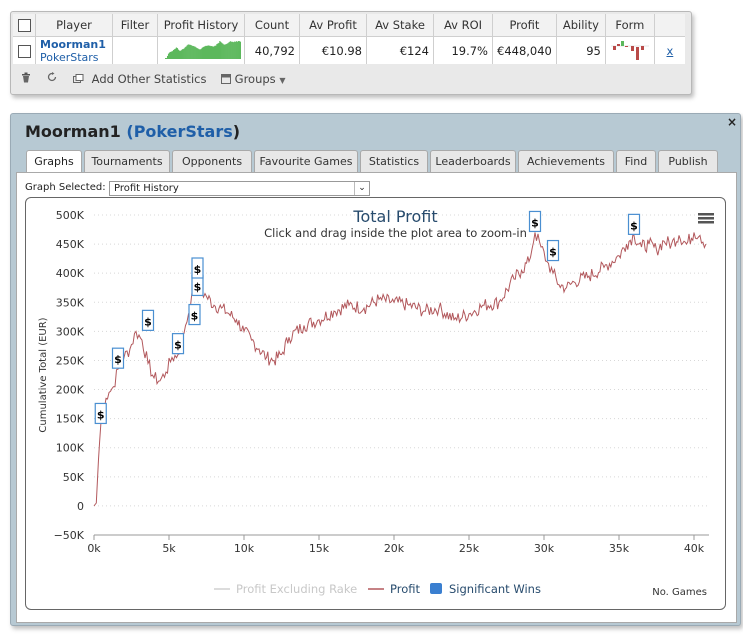 The image size is (743, 637). I want to click on profit-history-sparkline, so click(203, 50).